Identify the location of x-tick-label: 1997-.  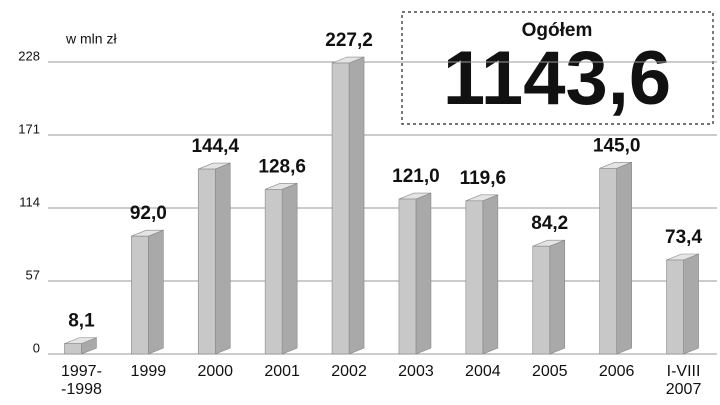
(81, 371).